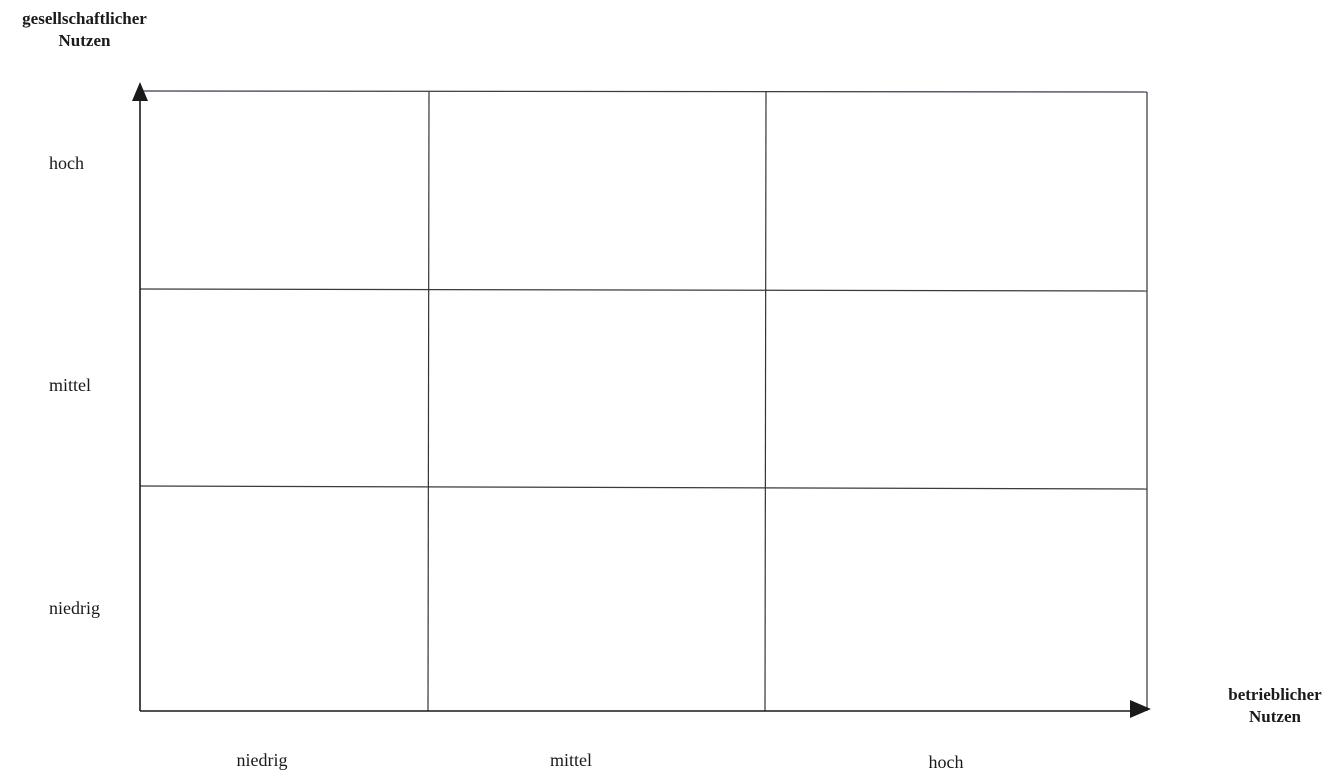  What do you see at coordinates (74, 608) in the screenshot?
I see `y-level-label-low: niedrig` at bounding box center [74, 608].